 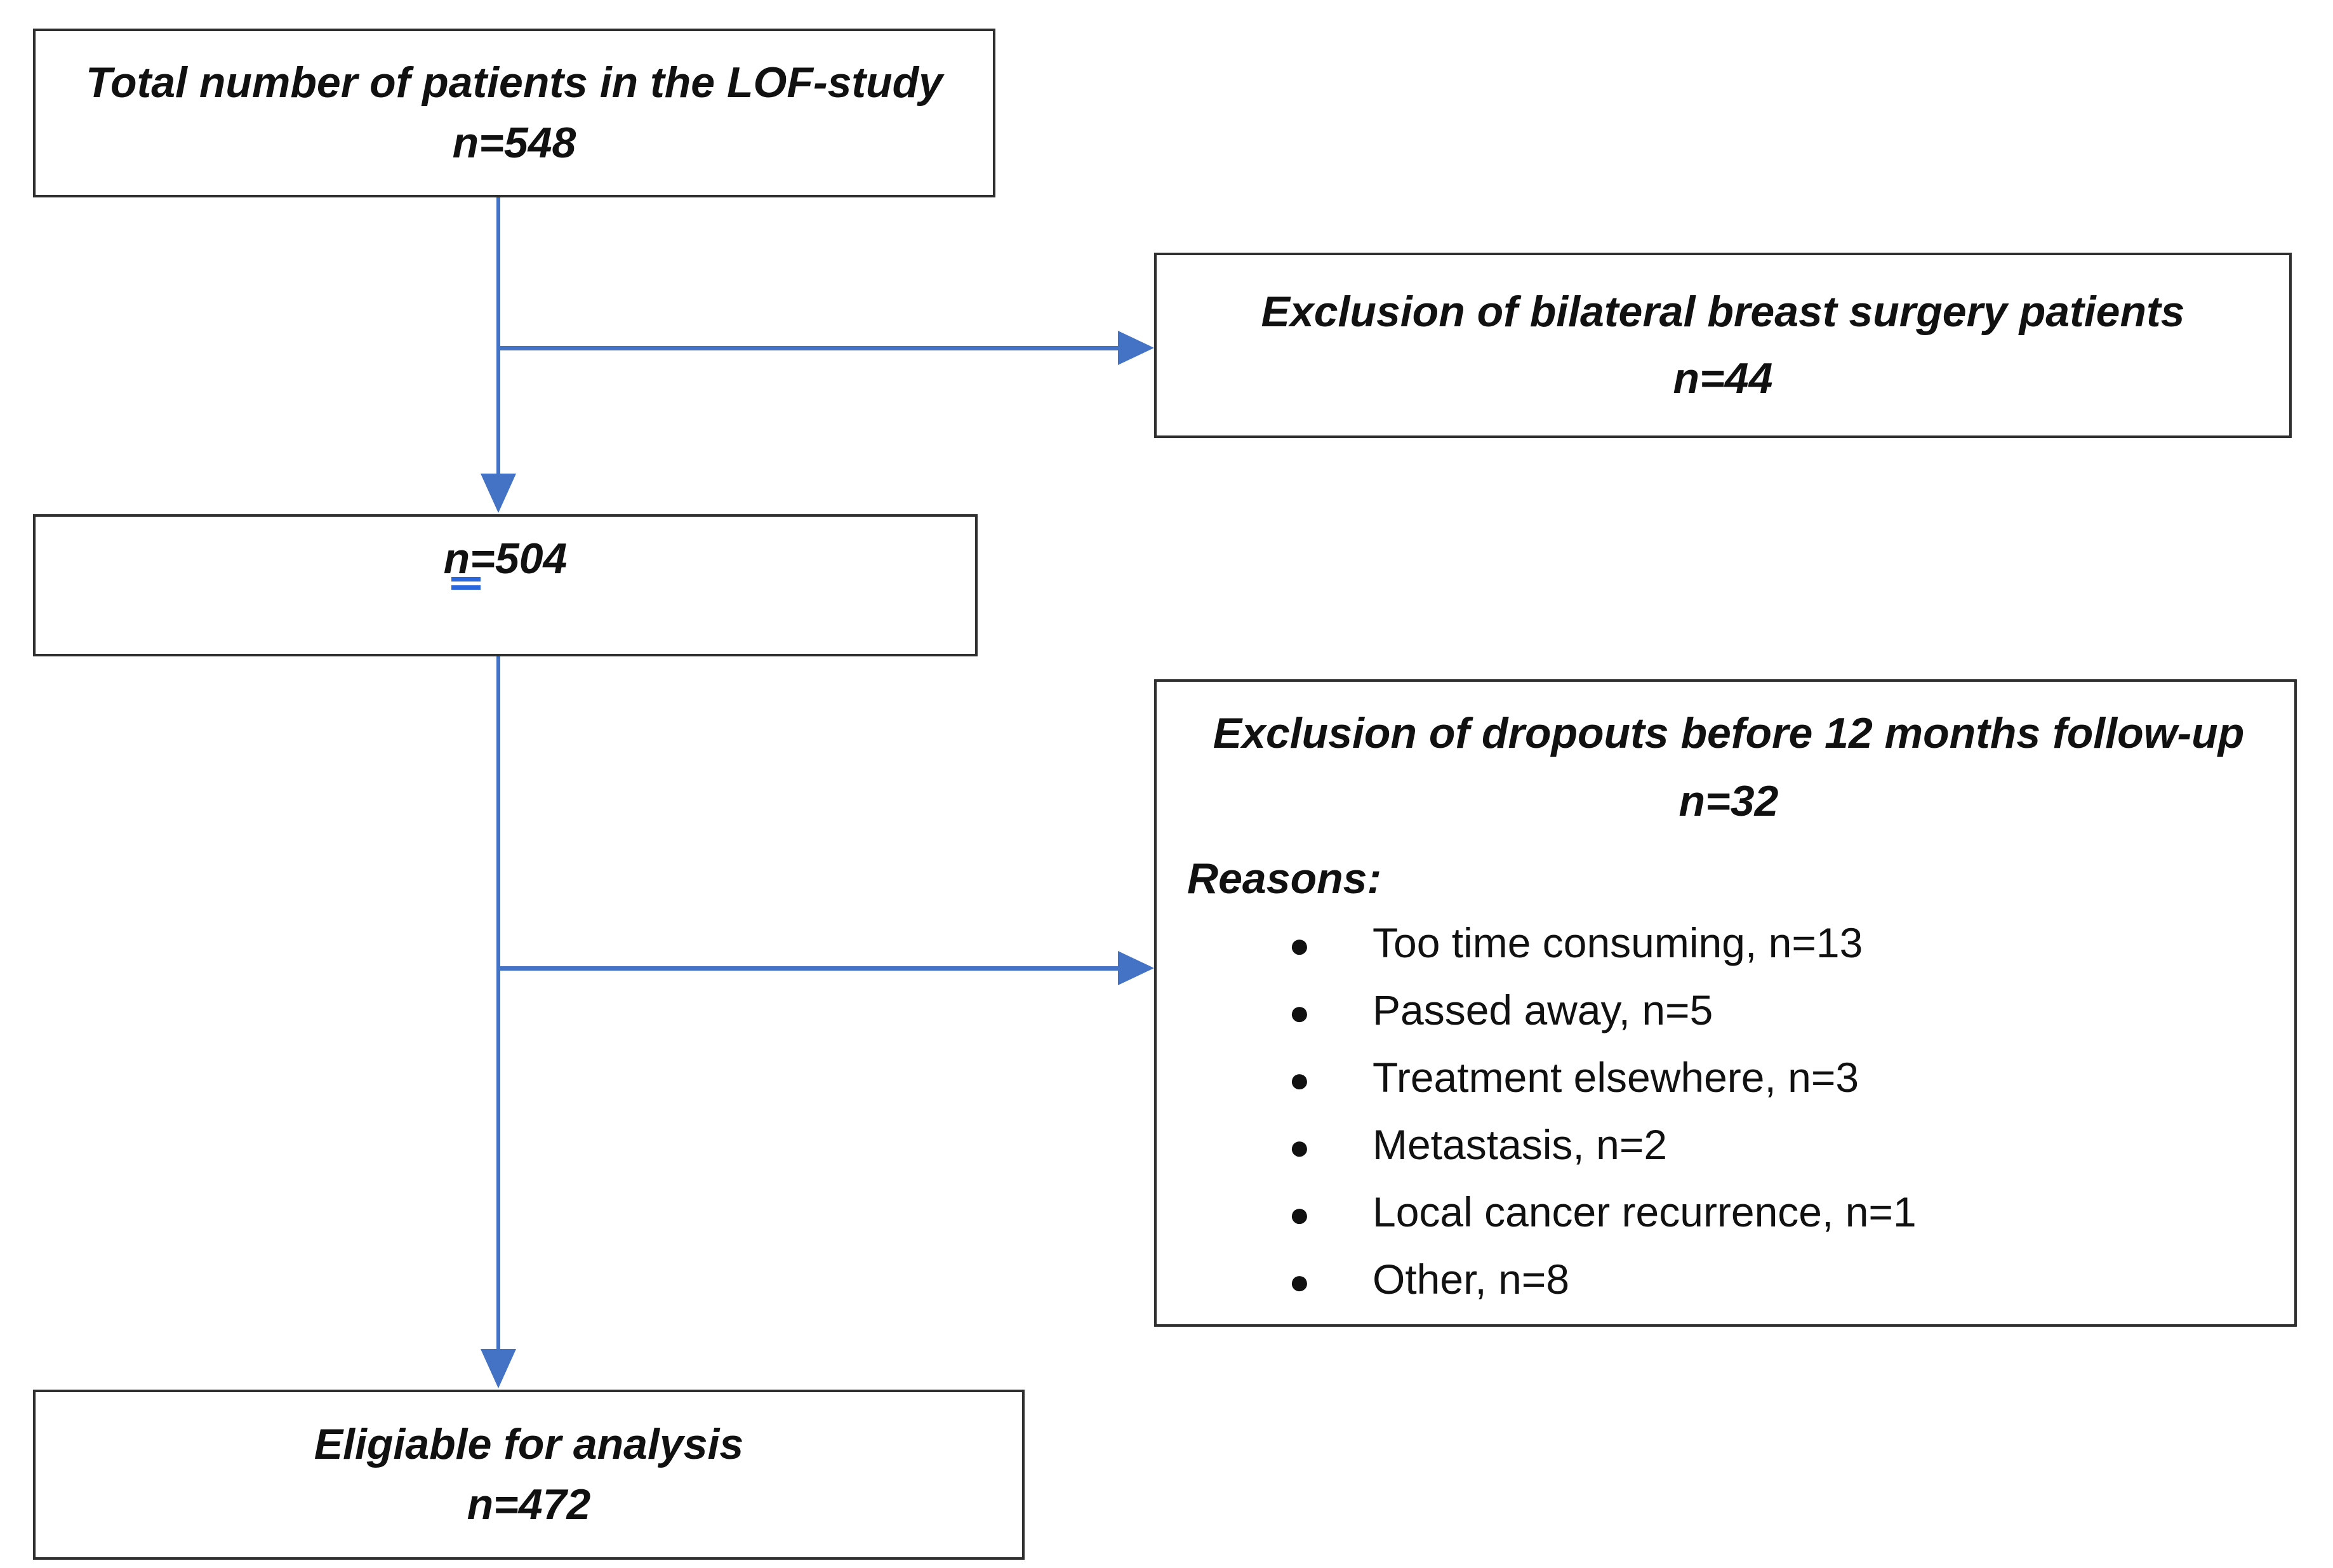 What do you see at coordinates (466, 583) in the screenshot?
I see `grammar-check-underline-icon` at bounding box center [466, 583].